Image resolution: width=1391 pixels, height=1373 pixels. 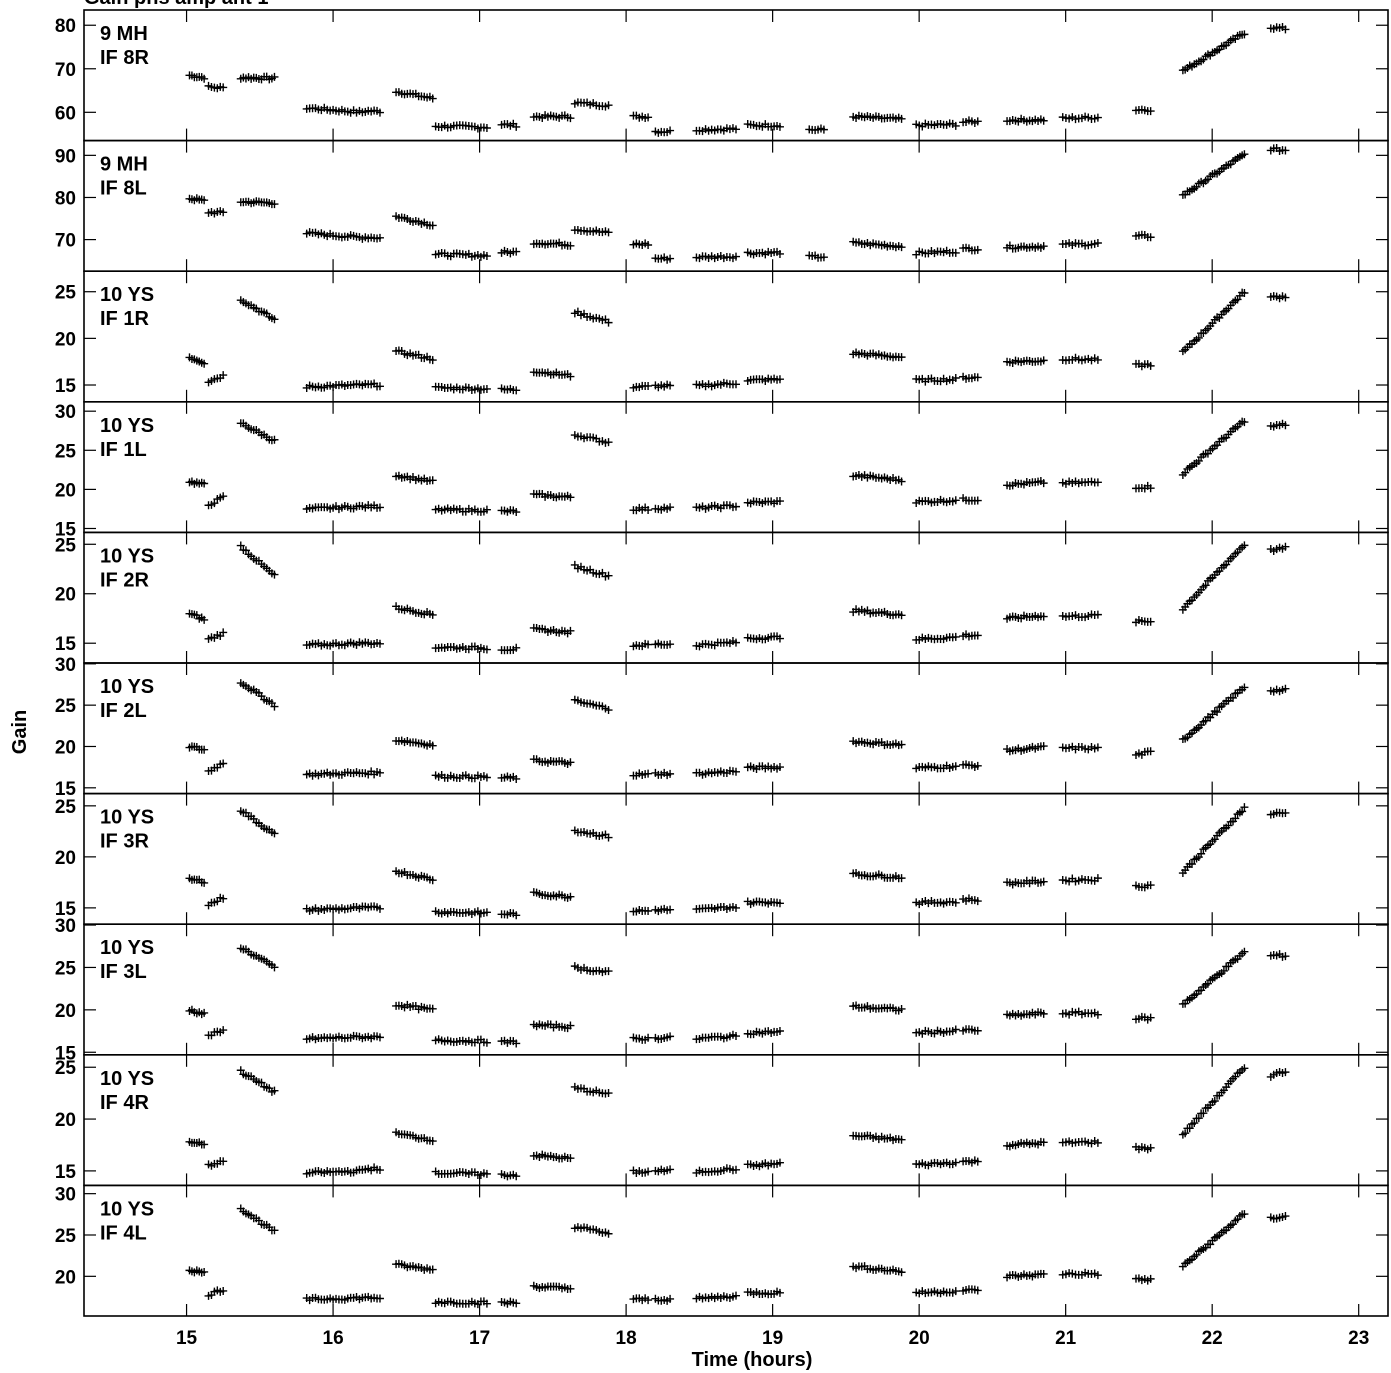 What do you see at coordinates (479, 1338) in the screenshot?
I see `x-tick-label: 17` at bounding box center [479, 1338].